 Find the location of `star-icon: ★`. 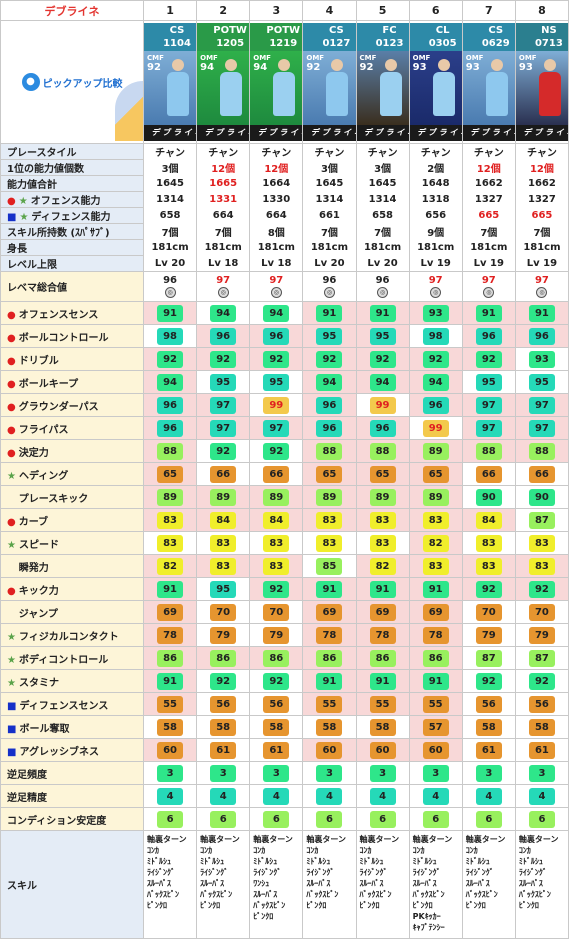

star-icon: ★ is located at coordinates (23, 201).